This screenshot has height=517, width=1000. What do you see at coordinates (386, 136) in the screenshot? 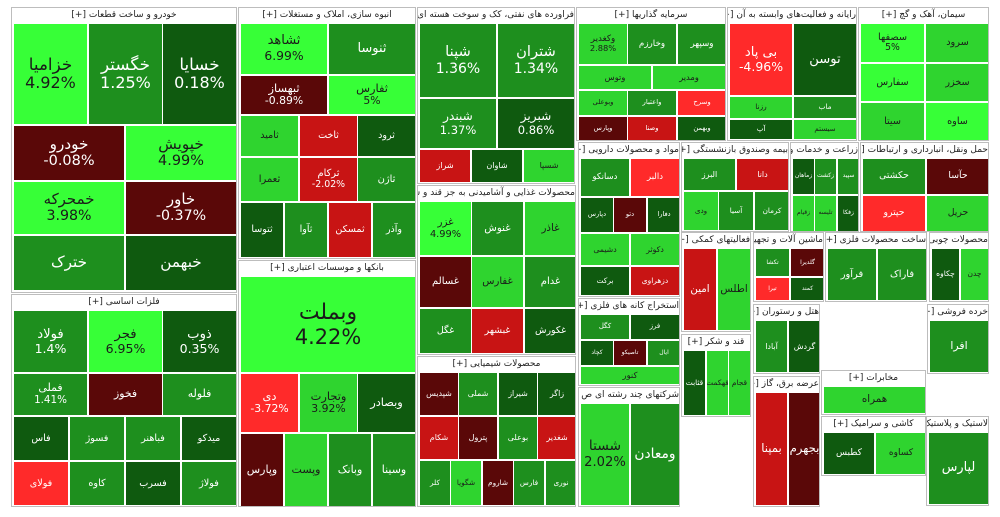
I see `tile-ثرود: ثرود` at bounding box center [386, 136].